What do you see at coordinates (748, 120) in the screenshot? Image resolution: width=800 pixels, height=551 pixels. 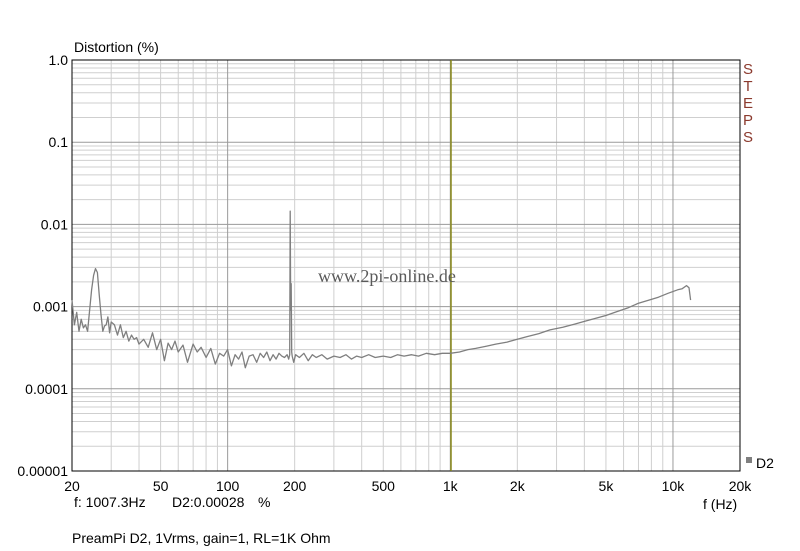 I see `steps-letter: P` at bounding box center [748, 120].